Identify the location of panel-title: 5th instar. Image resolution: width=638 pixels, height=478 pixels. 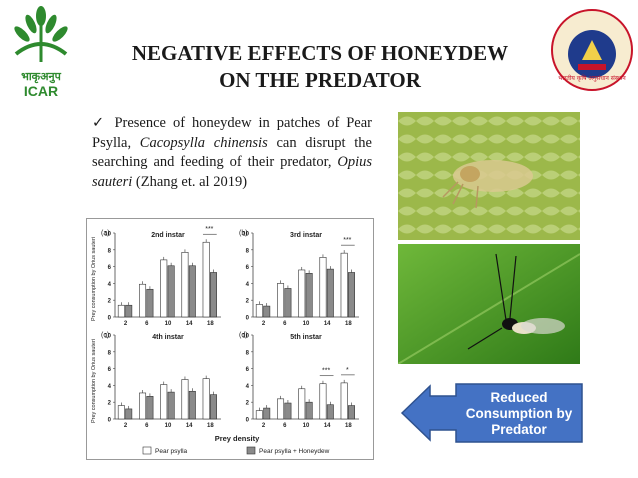
(306, 337).